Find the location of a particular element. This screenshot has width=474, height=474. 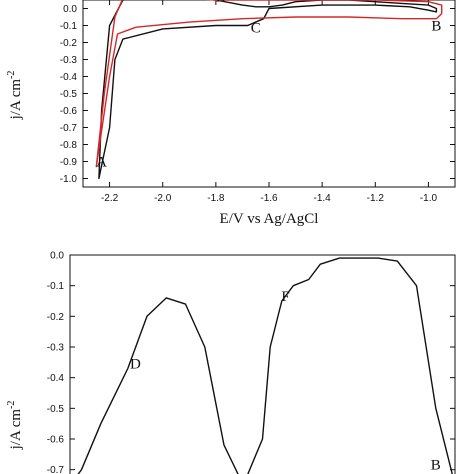

top-x-axis-label: E/V vs Ag/AgCl is located at coordinates (269, 219).